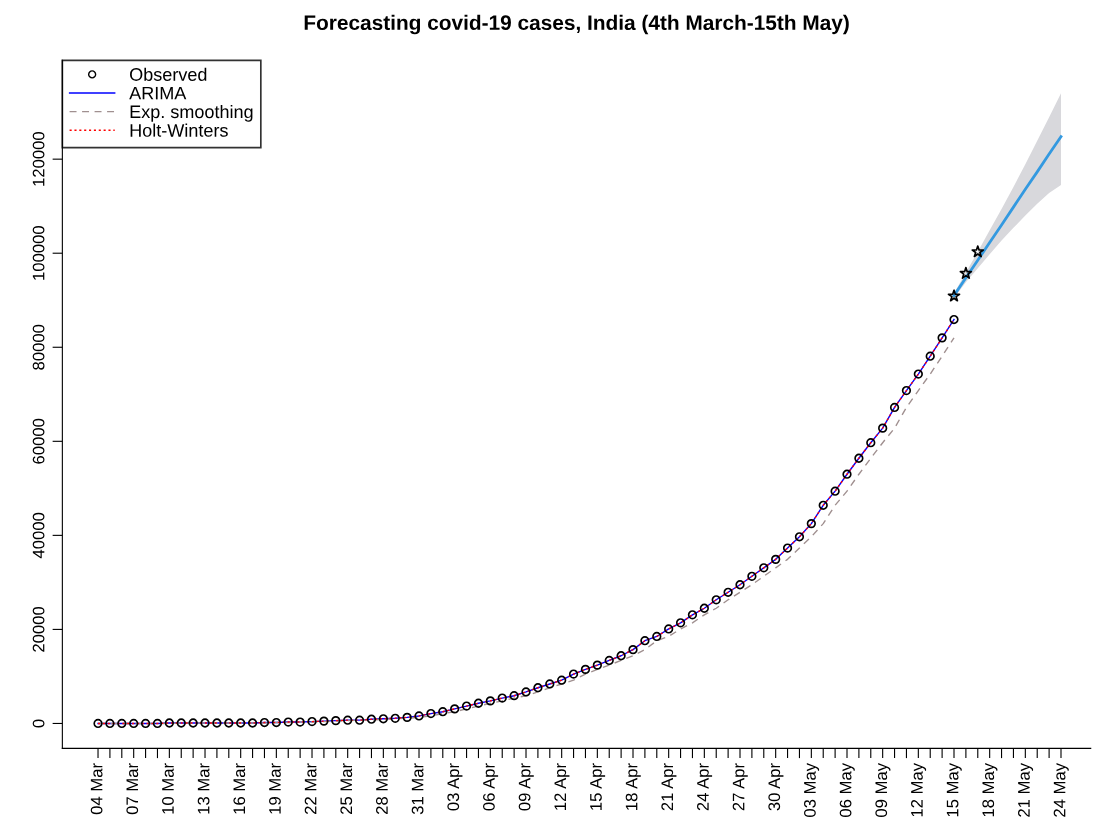  What do you see at coordinates (38, 159) in the screenshot?
I see `y-tick-label: 120000` at bounding box center [38, 159].